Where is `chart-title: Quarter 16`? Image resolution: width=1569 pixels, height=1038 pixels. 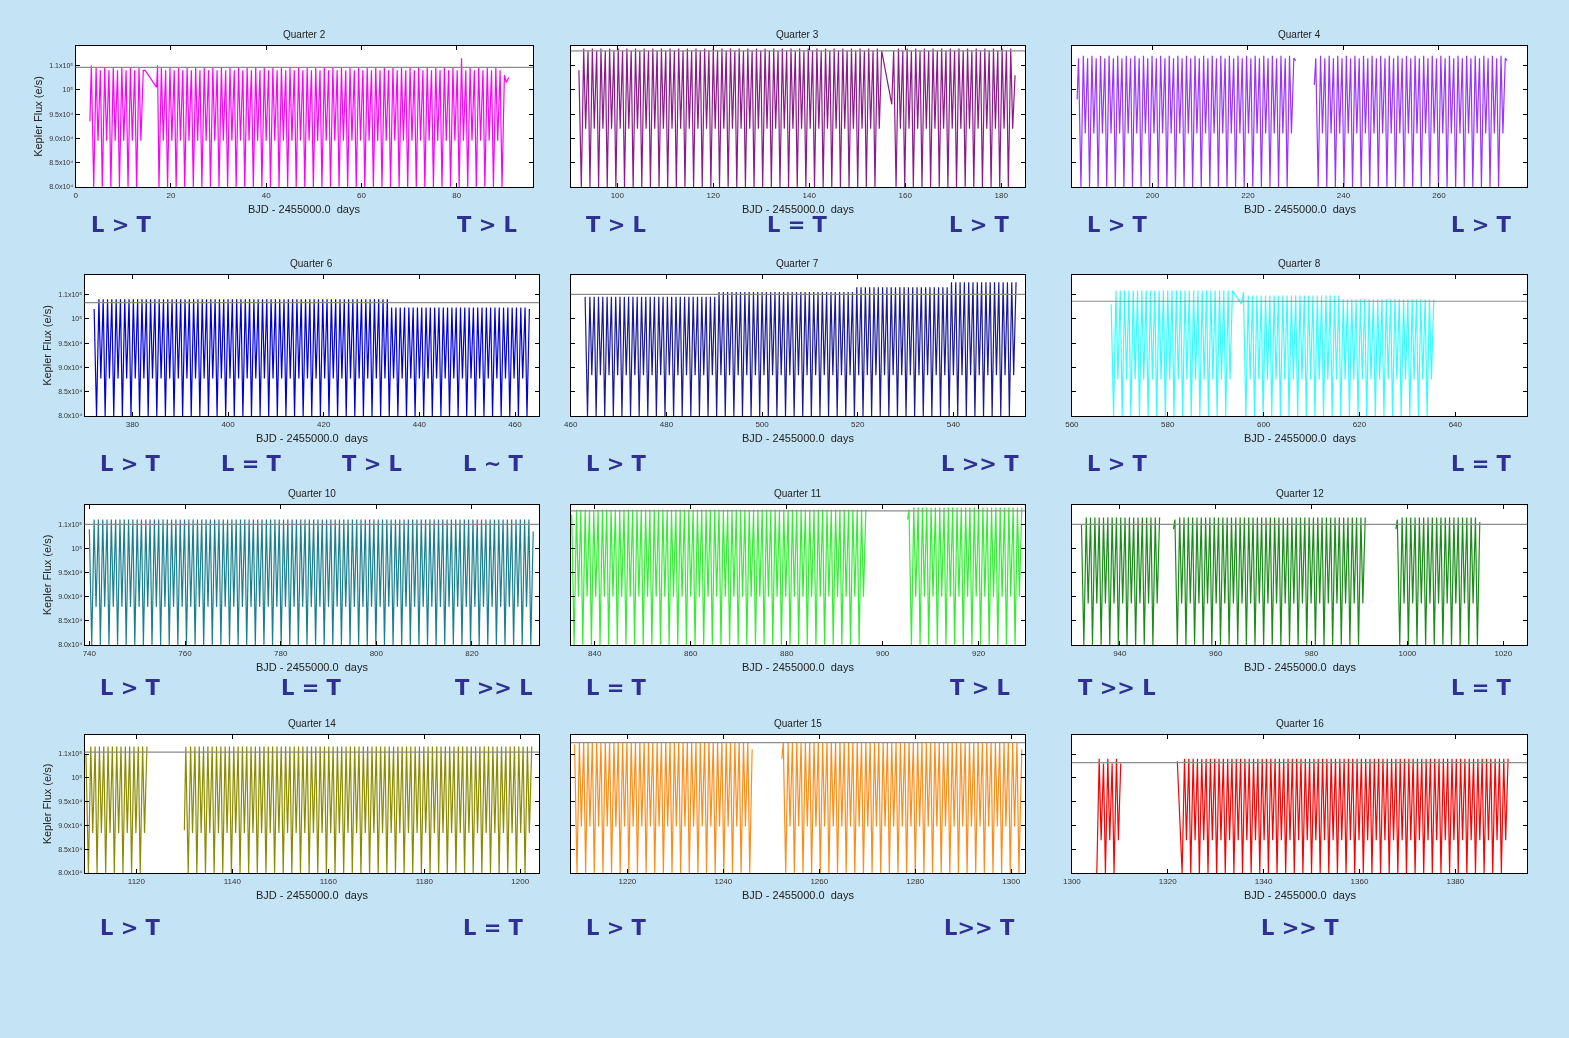
chart-title: Quarter 16 is located at coordinates (1300, 723).